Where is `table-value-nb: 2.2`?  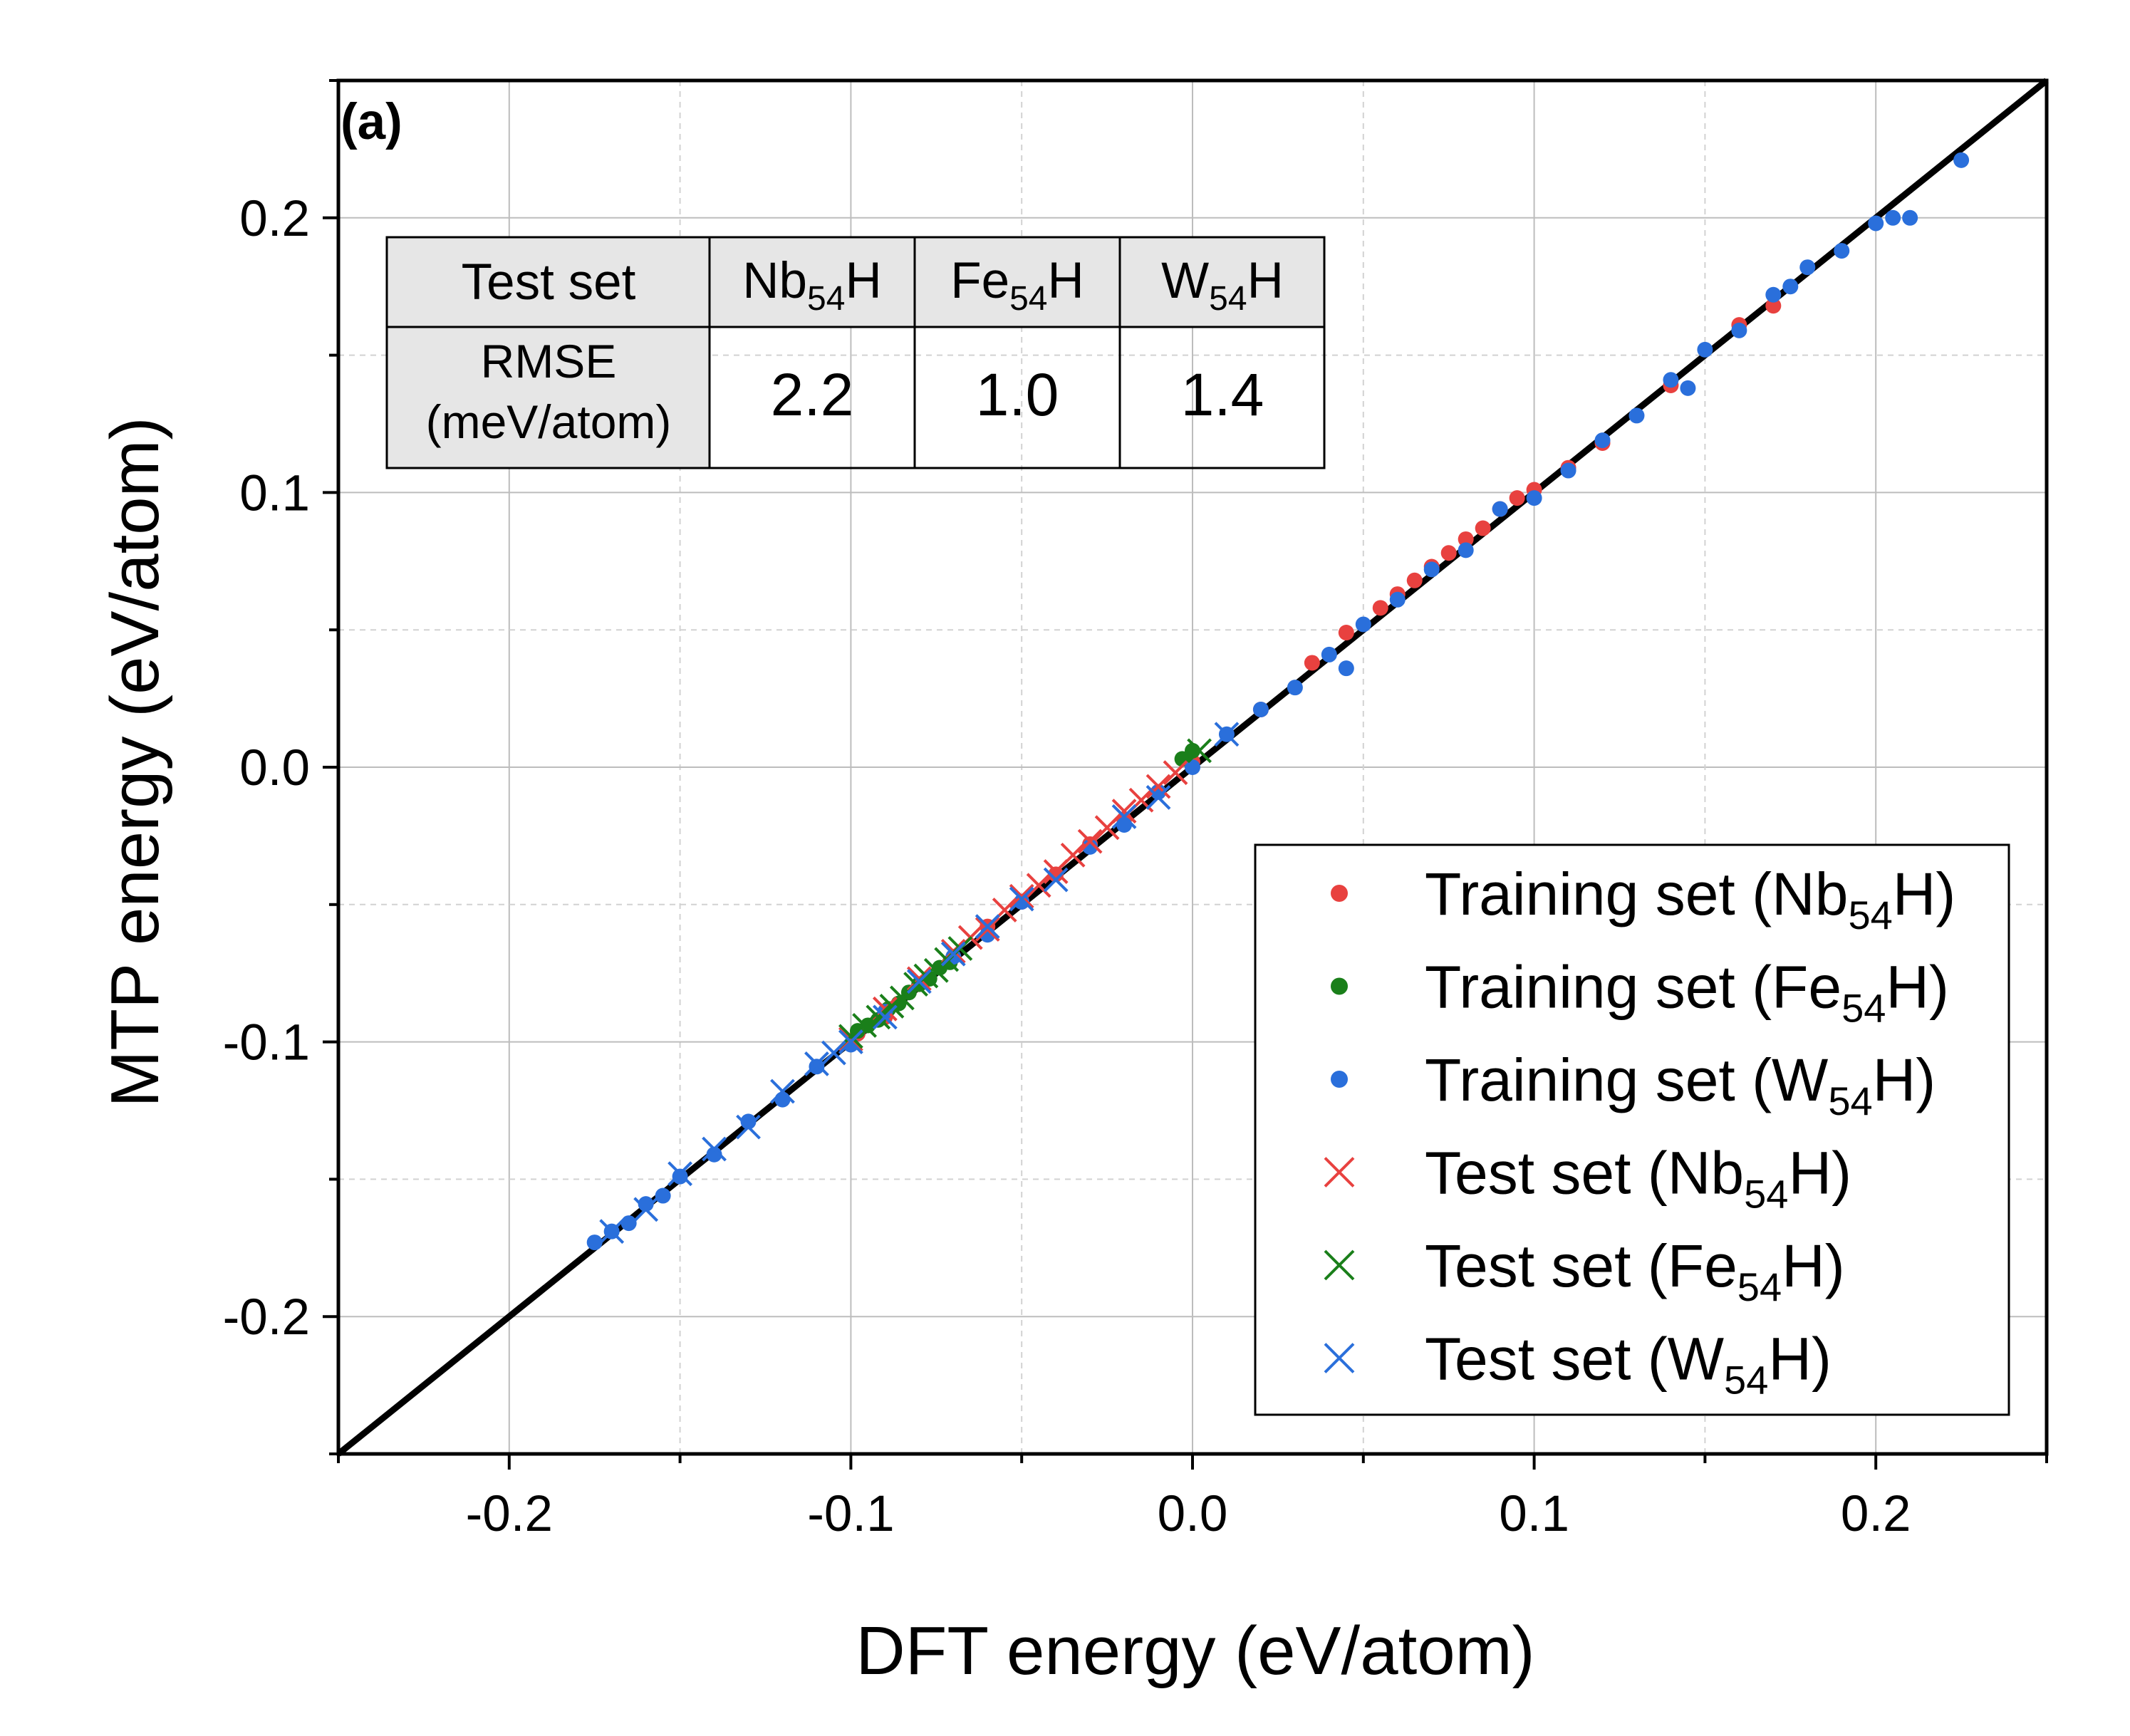 table-value-nb: 2.2 is located at coordinates (812, 394).